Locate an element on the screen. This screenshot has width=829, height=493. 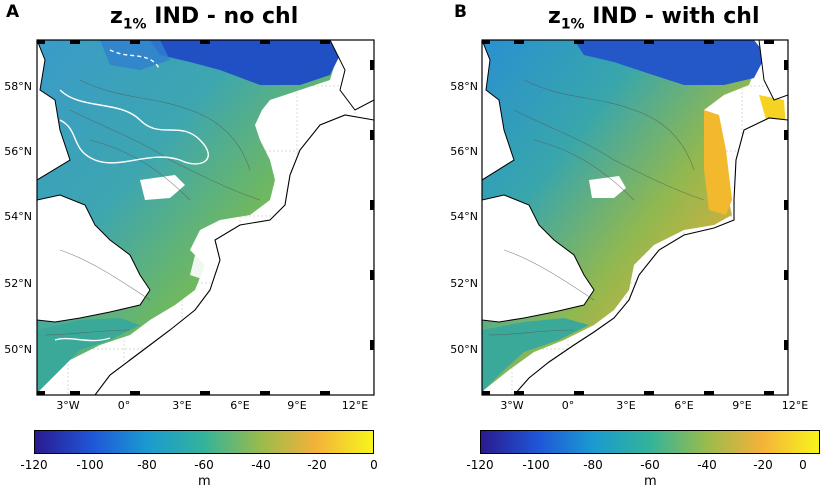
mld-contours is located at coordinates (131, 195).